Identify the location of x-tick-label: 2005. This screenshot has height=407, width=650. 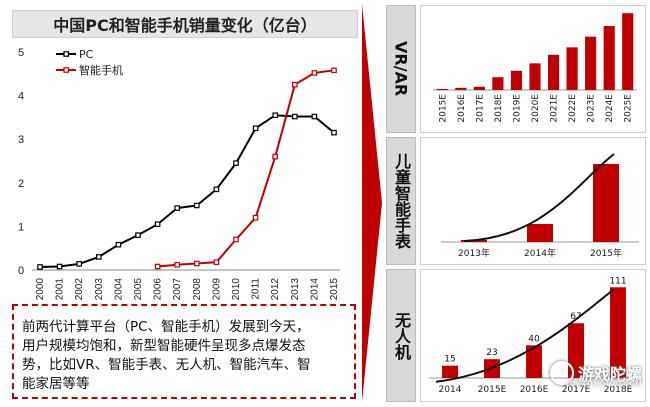
(138, 289).